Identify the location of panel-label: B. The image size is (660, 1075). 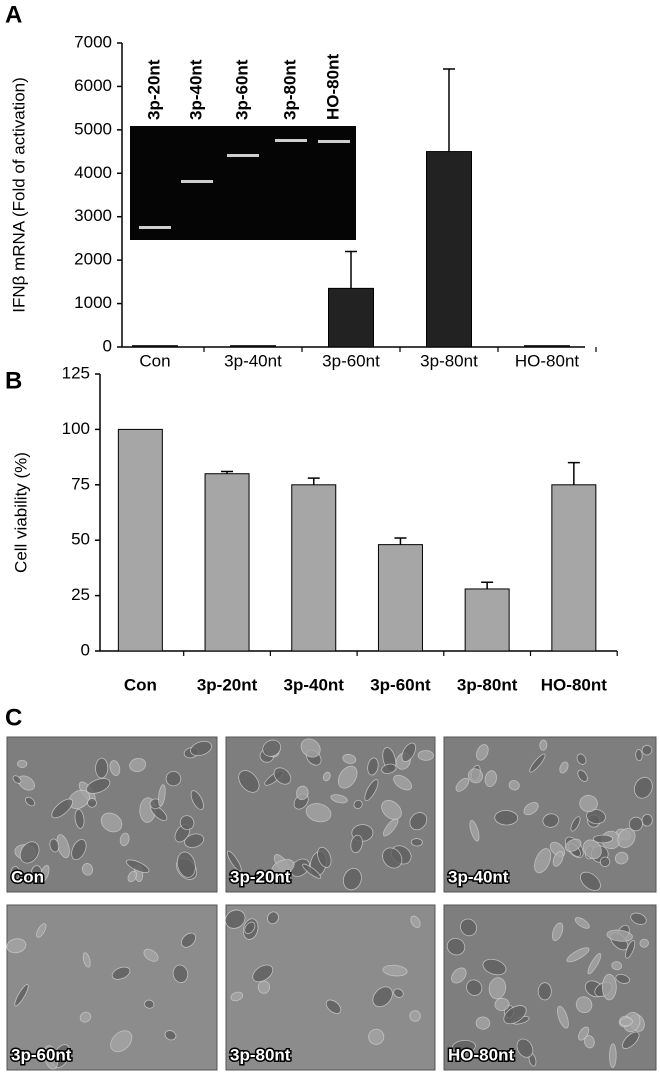
(13, 380).